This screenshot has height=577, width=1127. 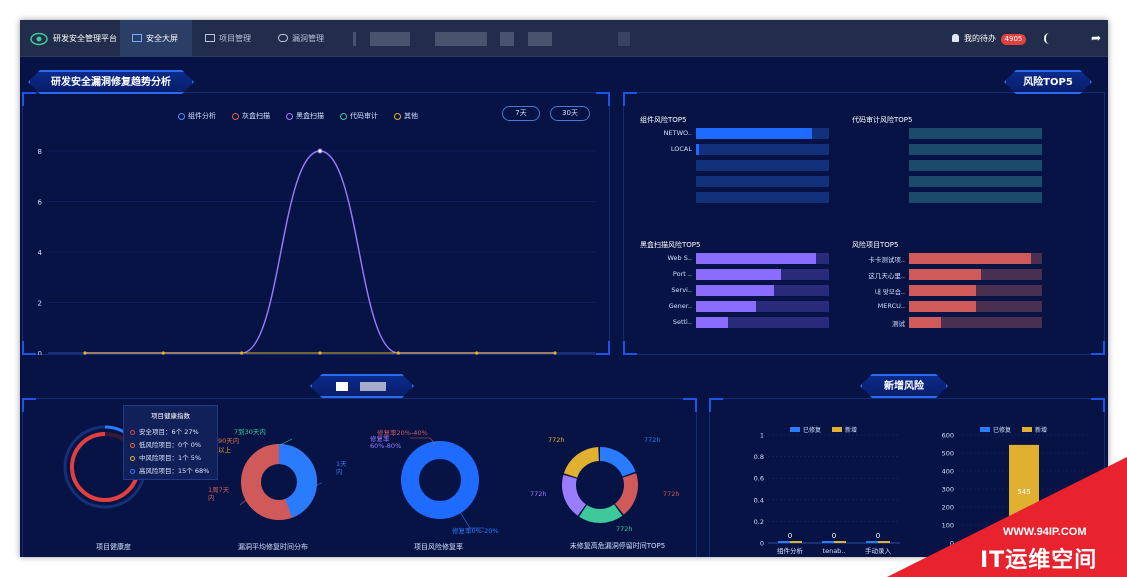 What do you see at coordinates (442, 483) in the screenshot?
I see `repair-rate-donut` at bounding box center [442, 483].